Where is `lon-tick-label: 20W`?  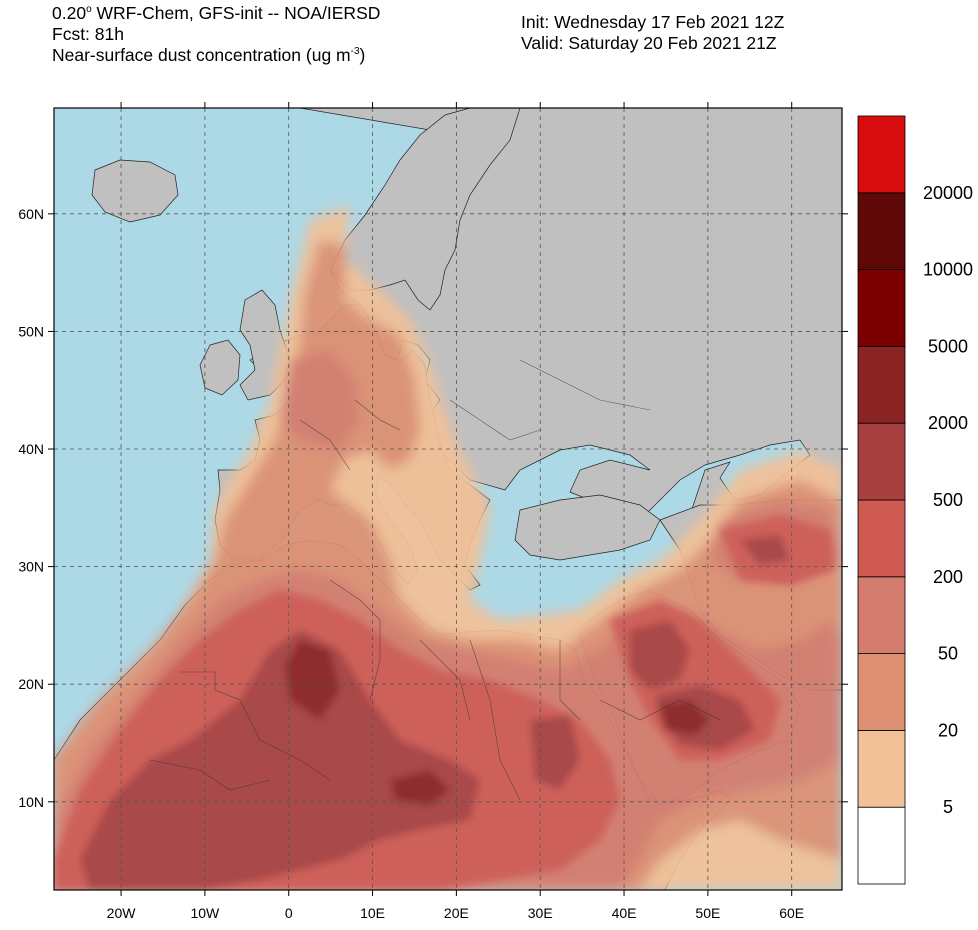
lon-tick-label: 20W is located at coordinates (122, 913).